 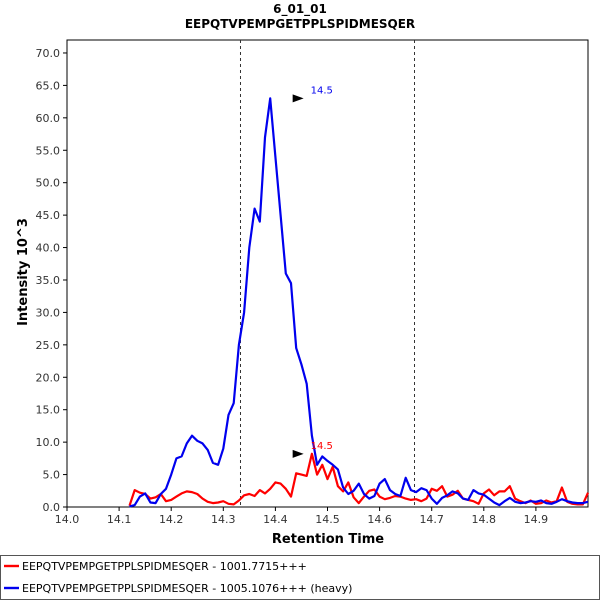 I want to click on x-tick-label: 14.1, so click(x=119, y=519).